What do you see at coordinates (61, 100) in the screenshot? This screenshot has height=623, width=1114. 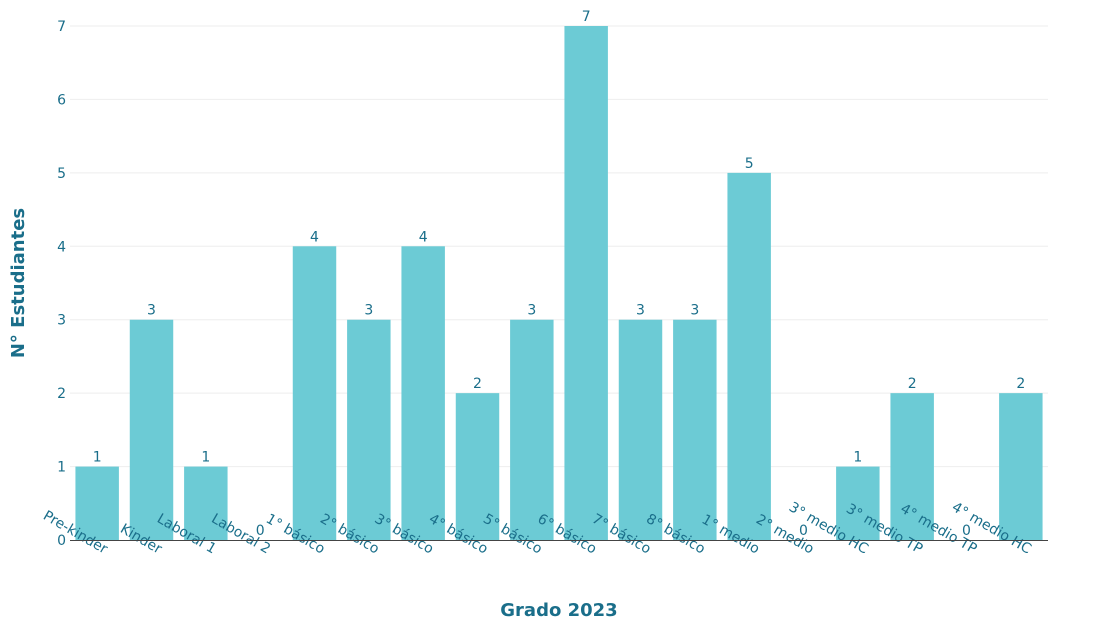 I see `y-tick-label: 6` at bounding box center [61, 100].